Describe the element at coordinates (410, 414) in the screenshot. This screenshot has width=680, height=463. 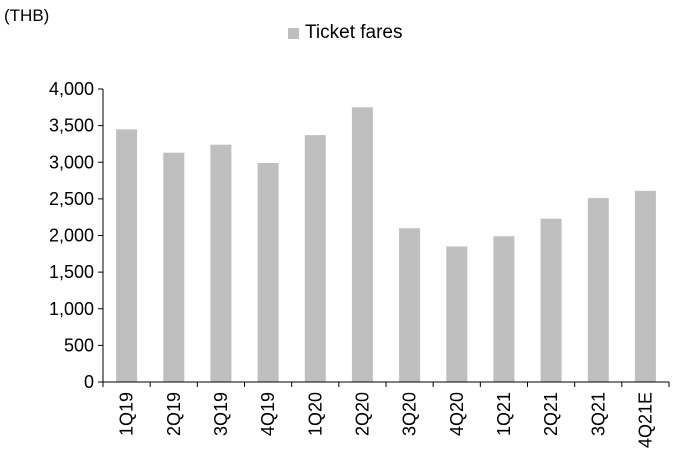
I see `x-tick-label: 3Q20` at that location.